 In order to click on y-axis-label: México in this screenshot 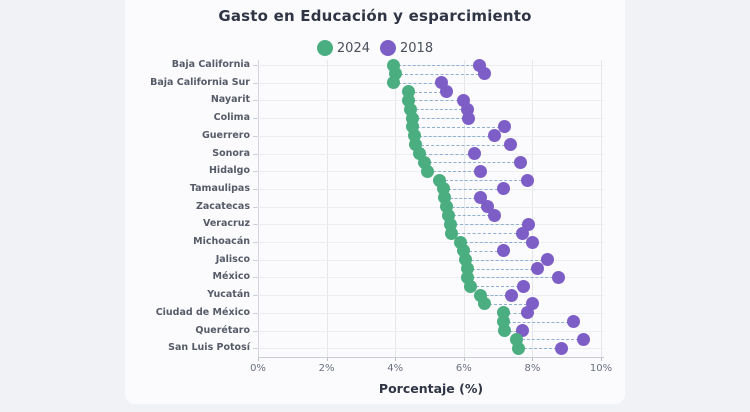, I will do `click(231, 277)`.